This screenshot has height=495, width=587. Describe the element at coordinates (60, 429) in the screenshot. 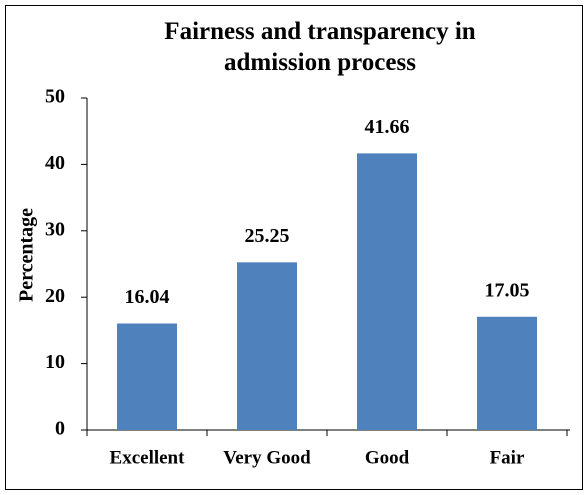

I see `y-tick-label: 0` at that location.